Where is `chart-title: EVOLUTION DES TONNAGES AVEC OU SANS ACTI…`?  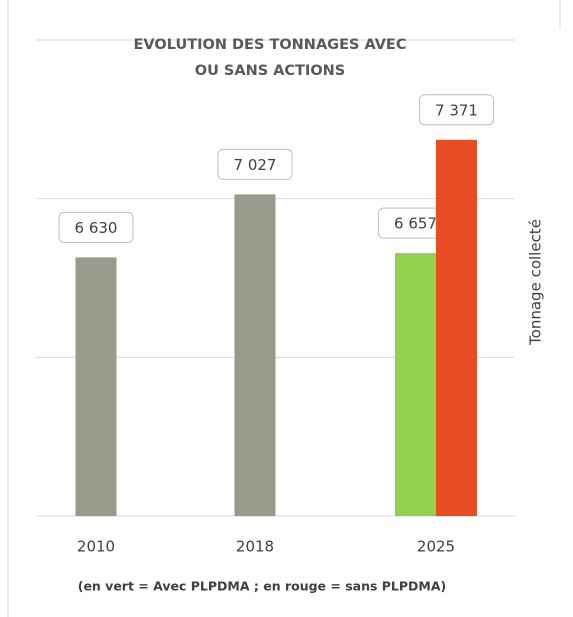 chart-title: EVOLUTION DES TONNAGES AVEC OU SANS ACTI… is located at coordinates (270, 58).